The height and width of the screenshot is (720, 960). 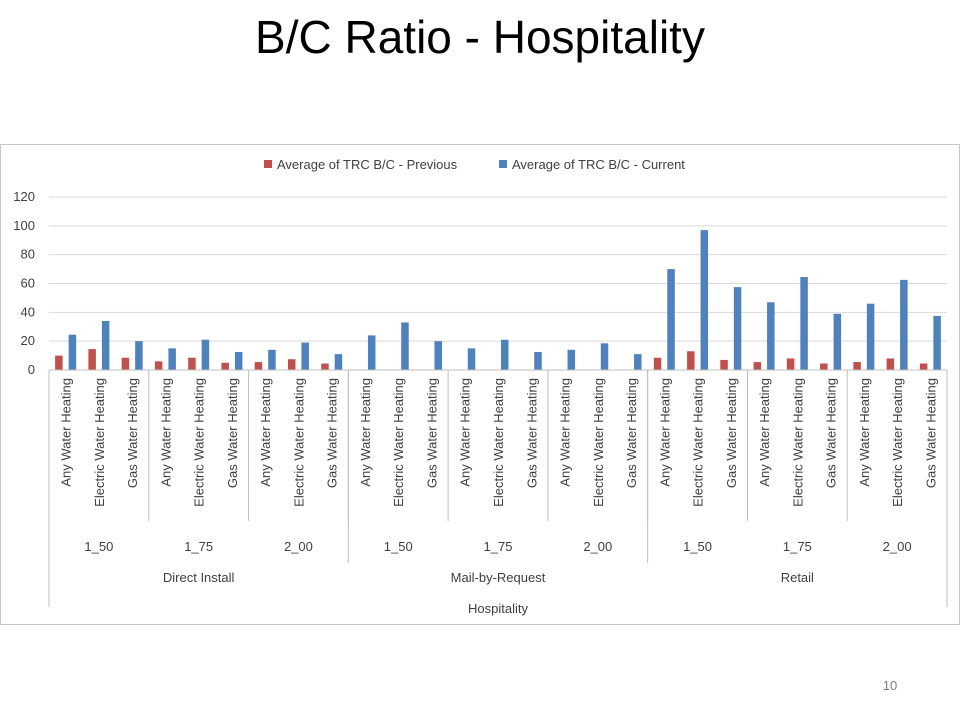 I want to click on y-tick-label: 60, so click(x=28, y=283).